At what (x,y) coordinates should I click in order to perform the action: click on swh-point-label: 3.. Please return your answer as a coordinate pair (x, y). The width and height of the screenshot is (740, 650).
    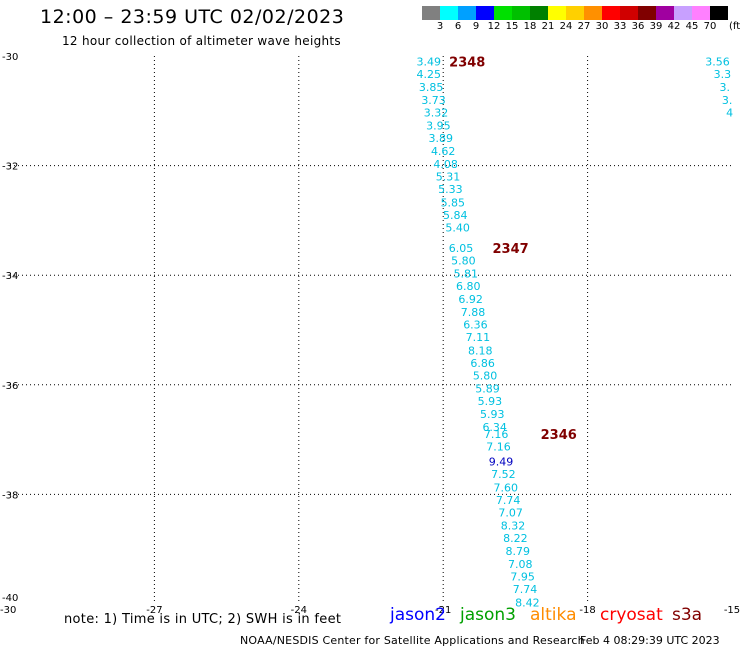
    Looking at the image, I should click on (727, 100).